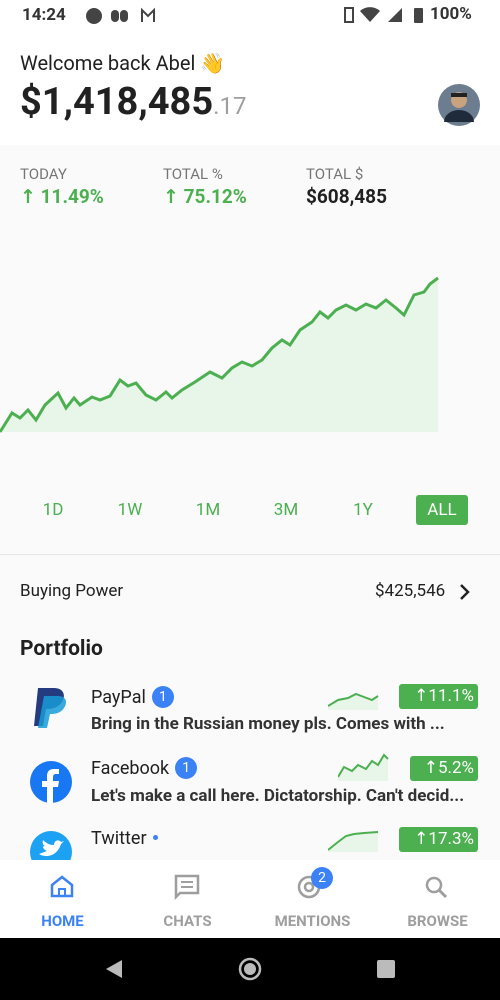 Image resolution: width=500 pixels, height=1000 pixels. Describe the element at coordinates (50, 708) in the screenshot. I see `paypal-logo` at that location.